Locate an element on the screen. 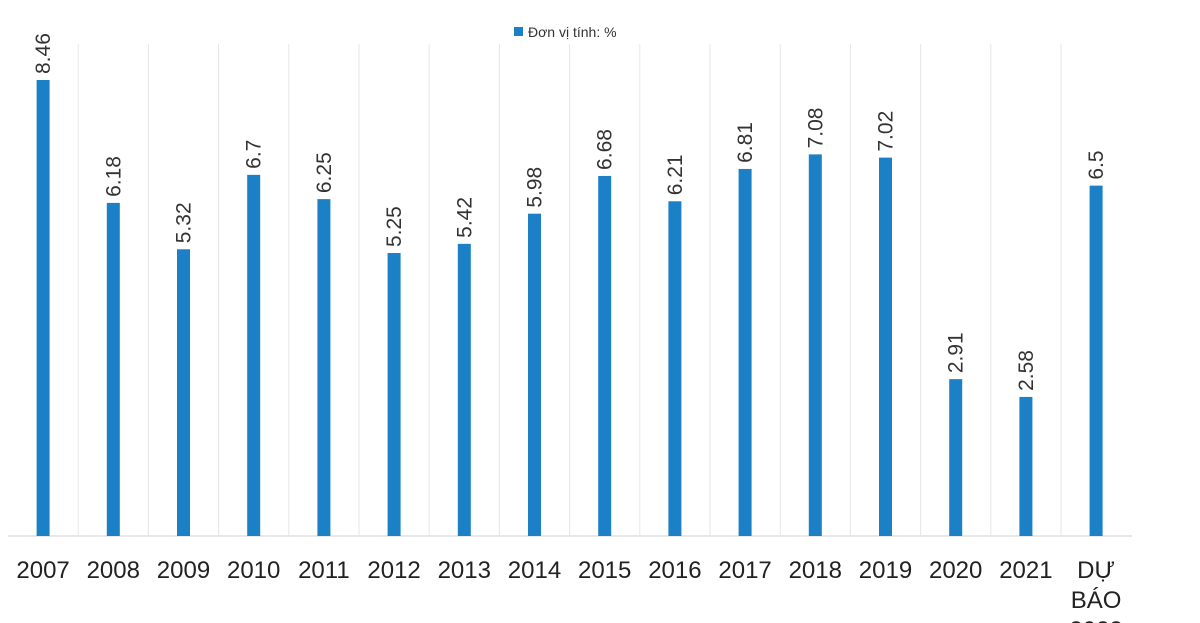 The width and height of the screenshot is (1200, 623). x-tick-label: 2007 is located at coordinates (43, 570).